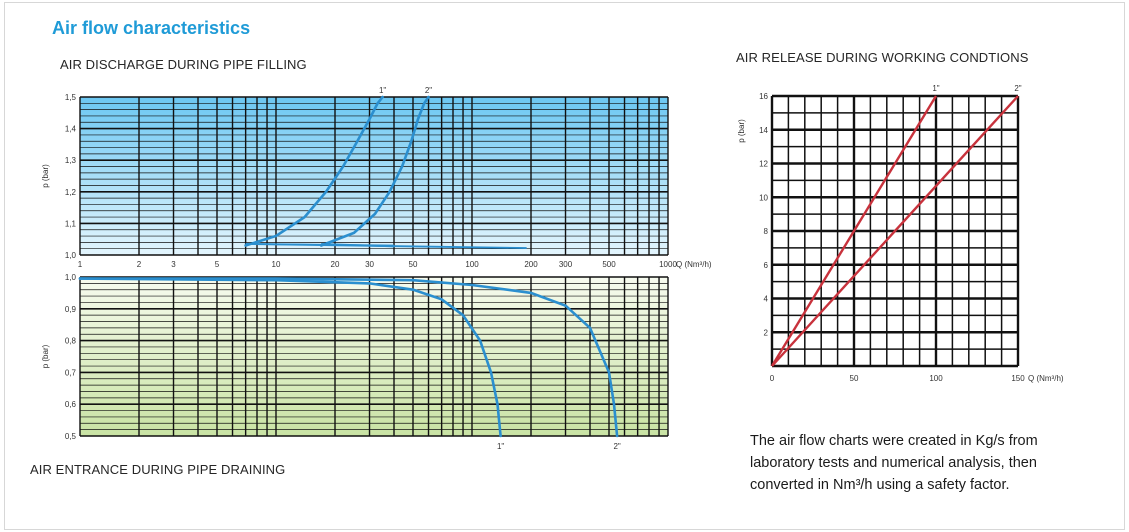 The image size is (1129, 532). Describe the element at coordinates (71, 277) in the screenshot. I see `entrance-ytick-label: 1,0` at that location.